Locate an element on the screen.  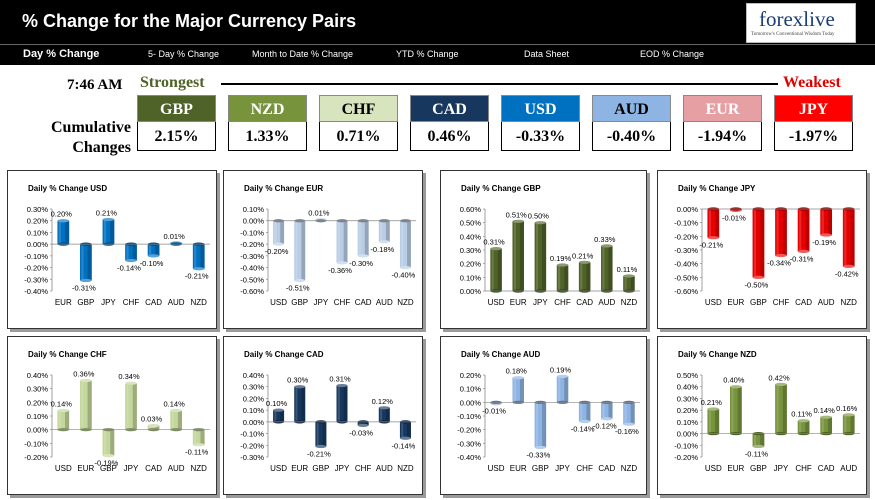
y-tick-label: 0.60% is located at coordinates (471, 209).